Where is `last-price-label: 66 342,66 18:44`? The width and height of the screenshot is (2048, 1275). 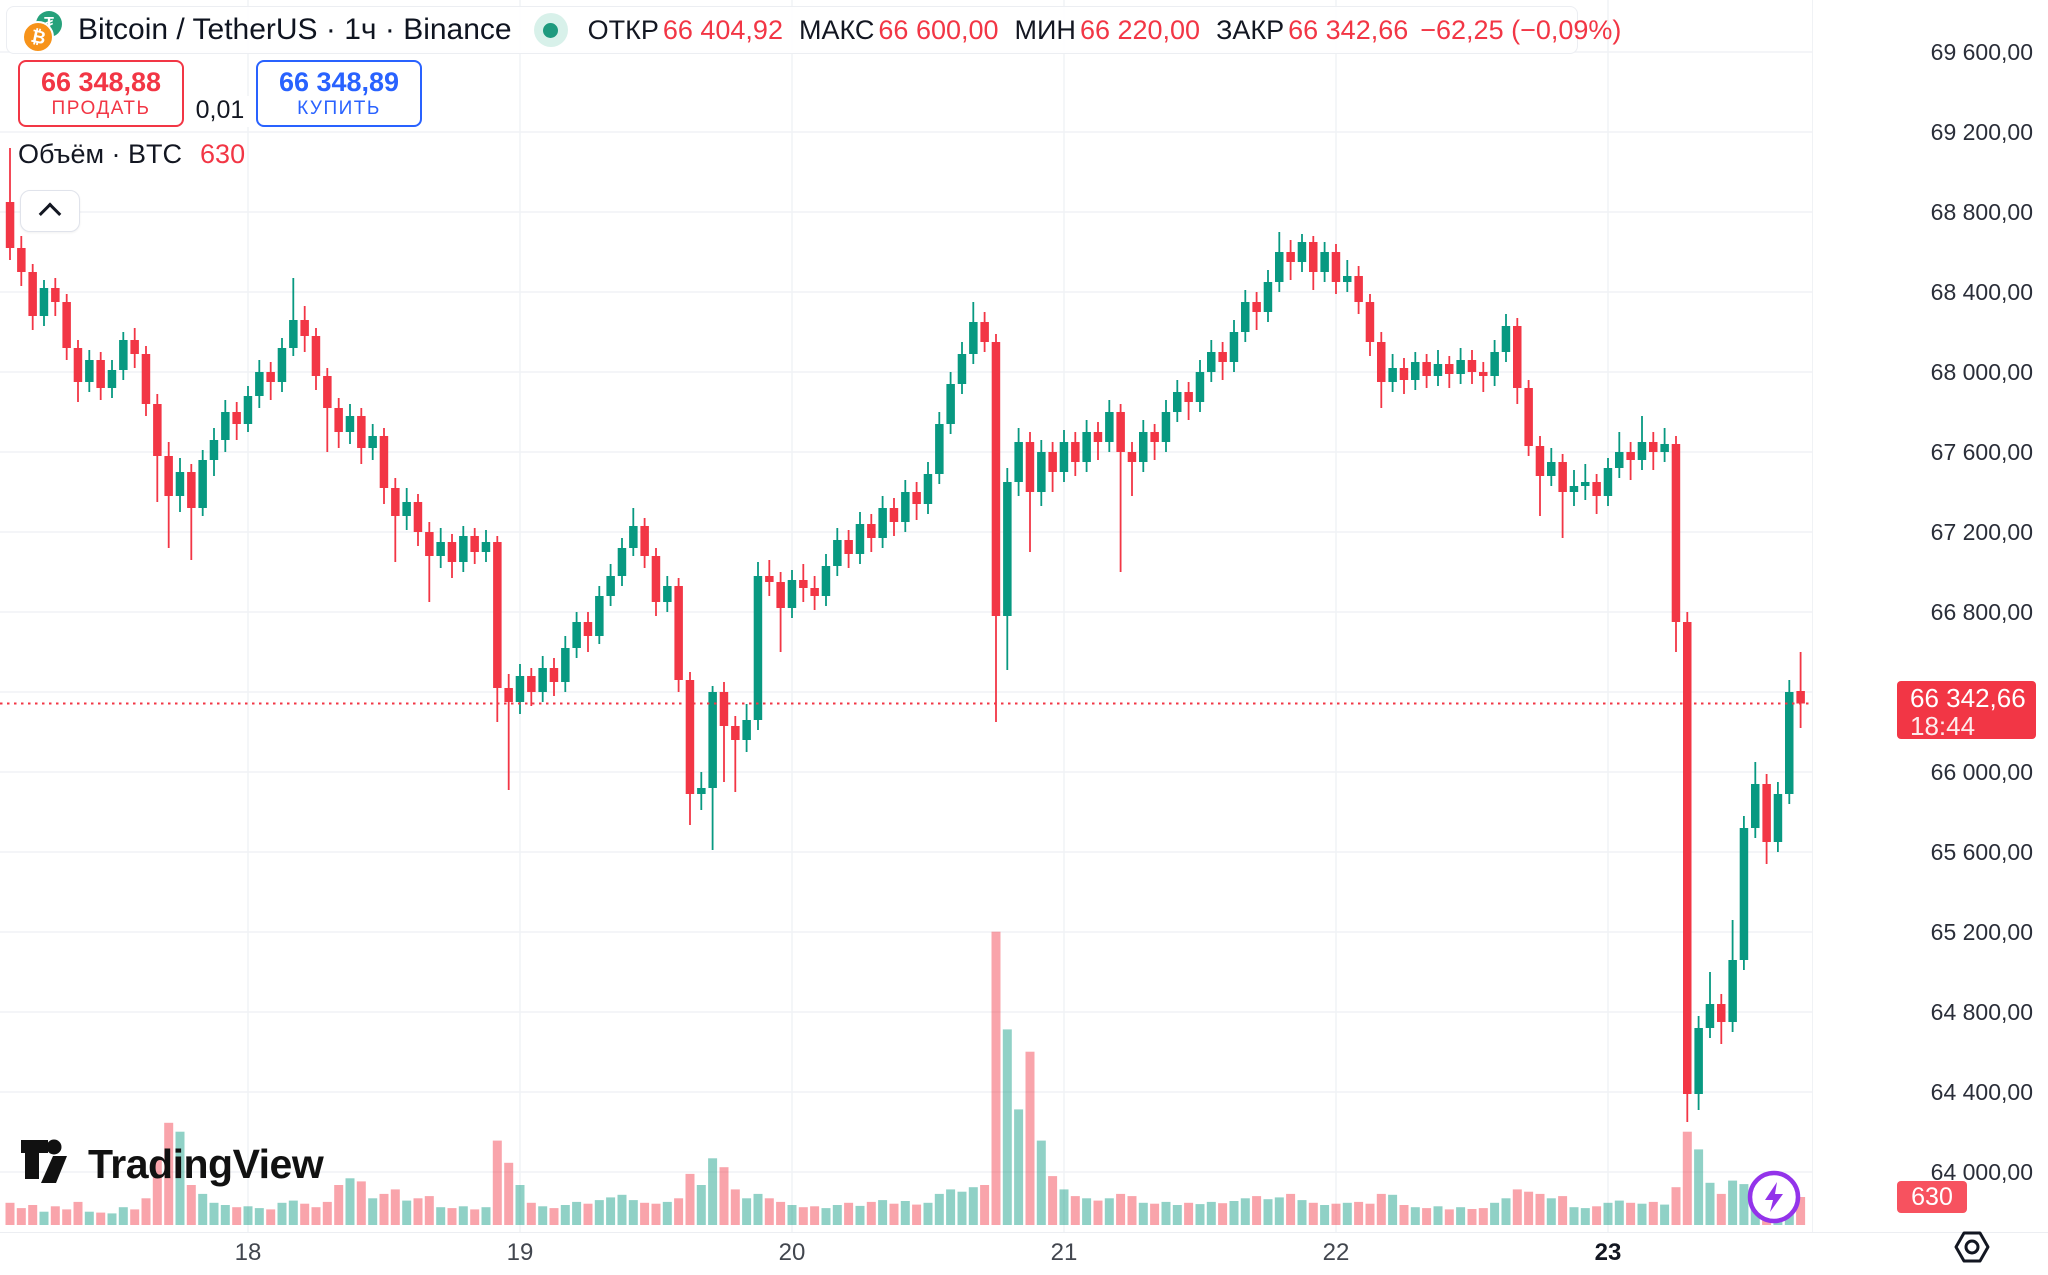 last-price-label: 66 342,66 18:44 is located at coordinates (1966, 711).